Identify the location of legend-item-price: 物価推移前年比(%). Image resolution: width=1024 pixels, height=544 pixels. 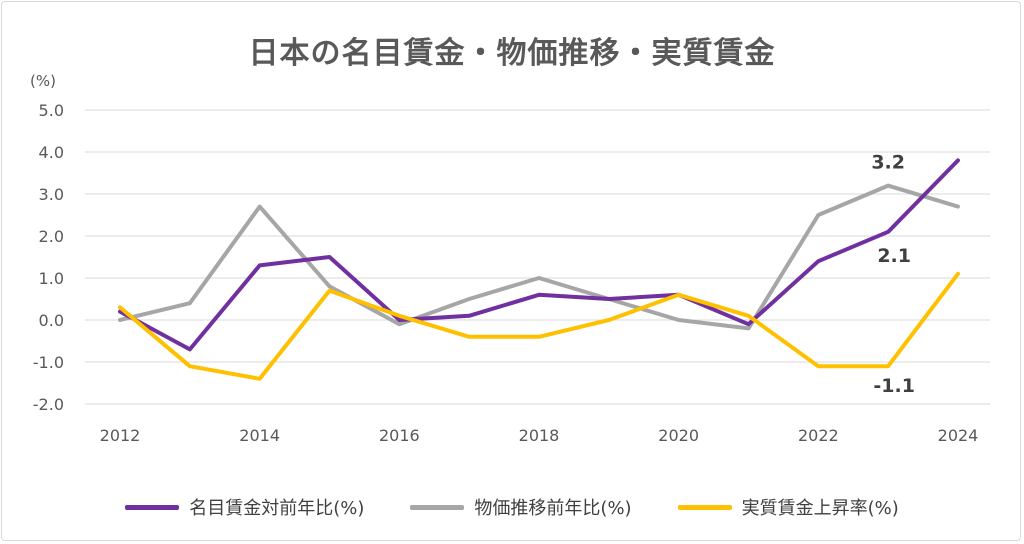
(521, 507).